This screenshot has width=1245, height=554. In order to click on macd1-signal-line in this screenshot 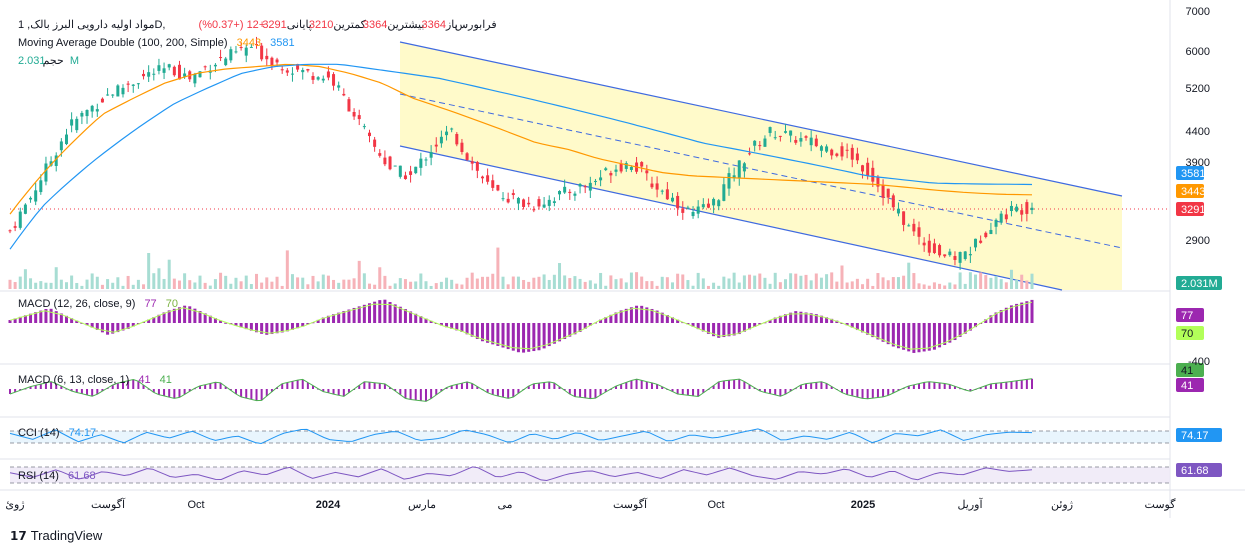, I will do `click(521, 325)`.